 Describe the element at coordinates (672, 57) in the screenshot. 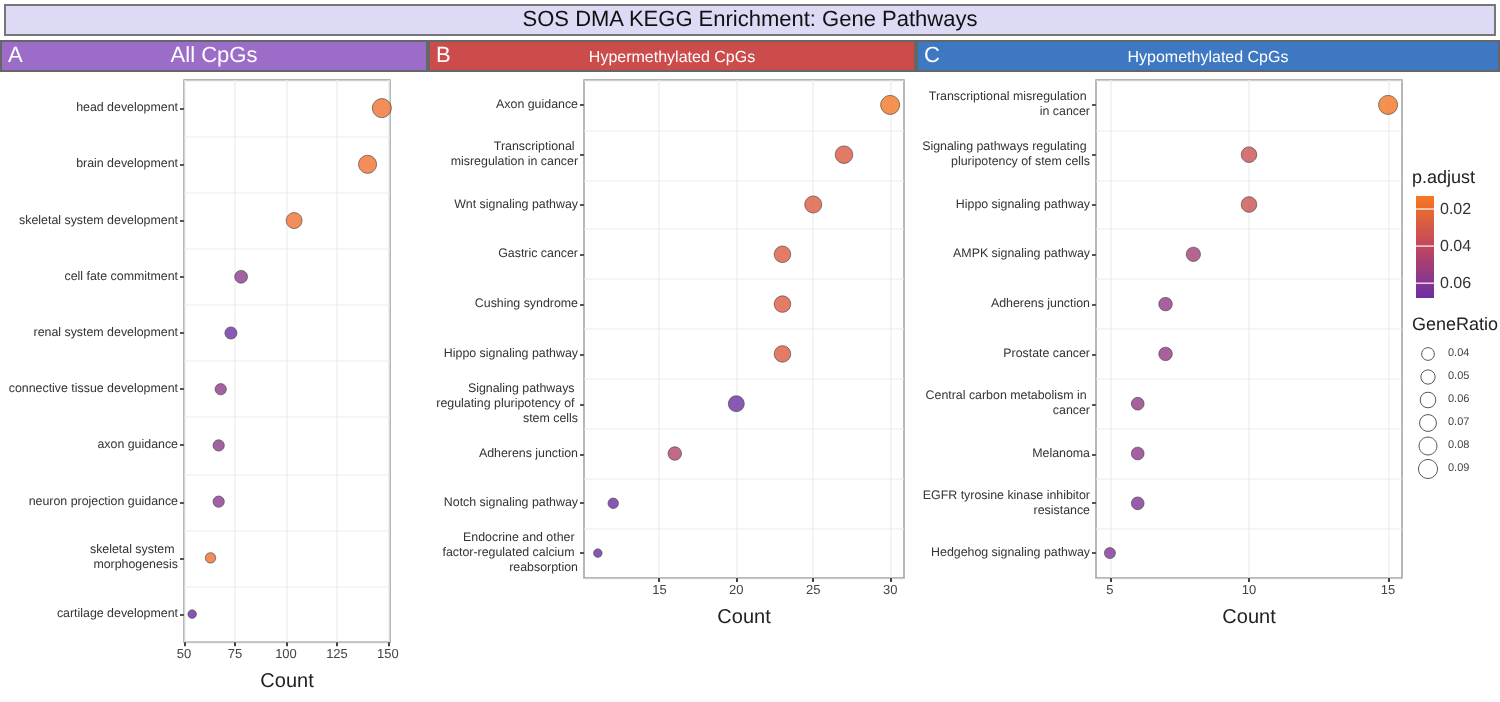

I see `chart-subtitle: Hypermethylated CpGs` at that location.